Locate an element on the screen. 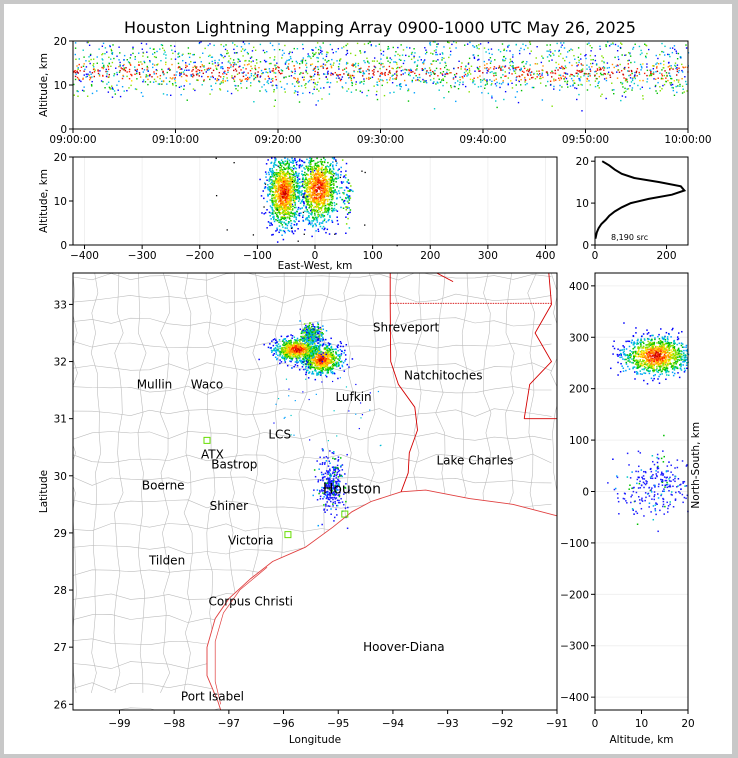 The image size is (738, 758). ew-altitude-tick-label: 0 is located at coordinates (63, 246).